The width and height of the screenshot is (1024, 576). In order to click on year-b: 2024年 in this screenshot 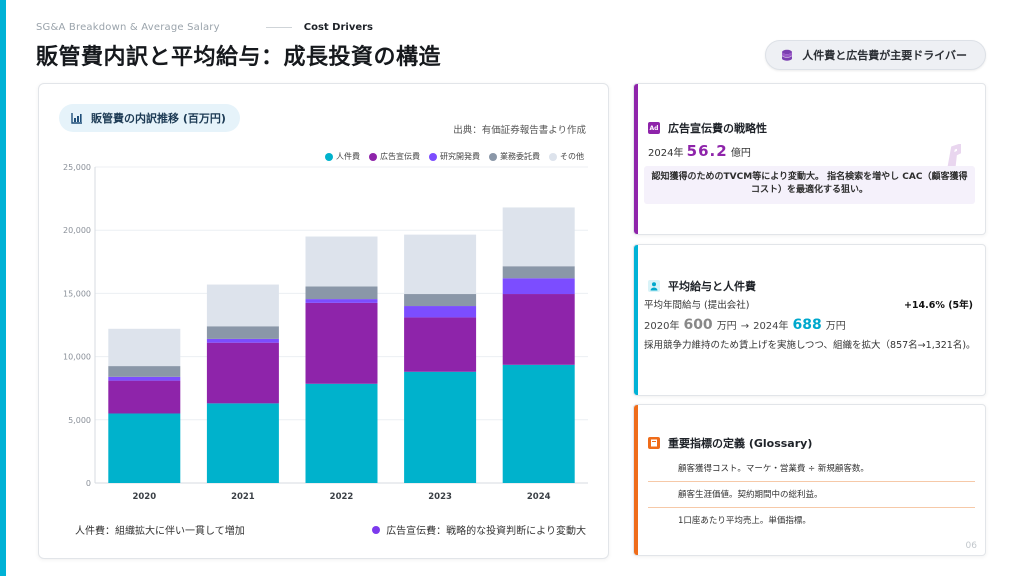, I will do `click(771, 326)`.